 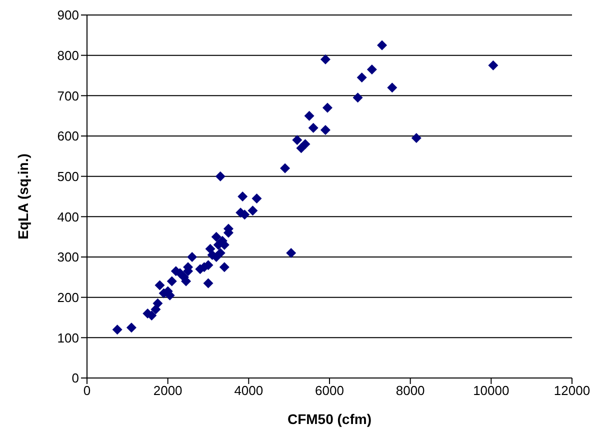 What do you see at coordinates (68, 55) in the screenshot?
I see `y-tick-label: 800` at bounding box center [68, 55].